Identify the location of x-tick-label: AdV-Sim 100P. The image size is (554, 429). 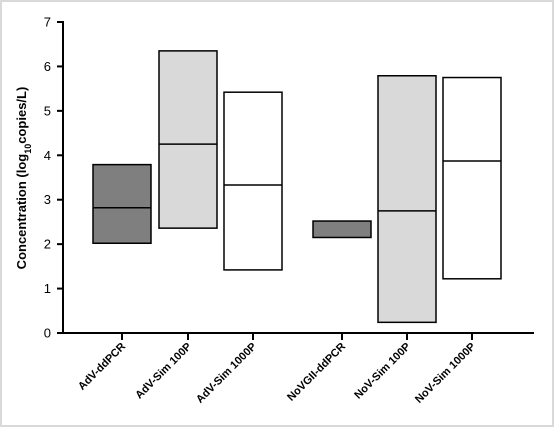
(163, 371).